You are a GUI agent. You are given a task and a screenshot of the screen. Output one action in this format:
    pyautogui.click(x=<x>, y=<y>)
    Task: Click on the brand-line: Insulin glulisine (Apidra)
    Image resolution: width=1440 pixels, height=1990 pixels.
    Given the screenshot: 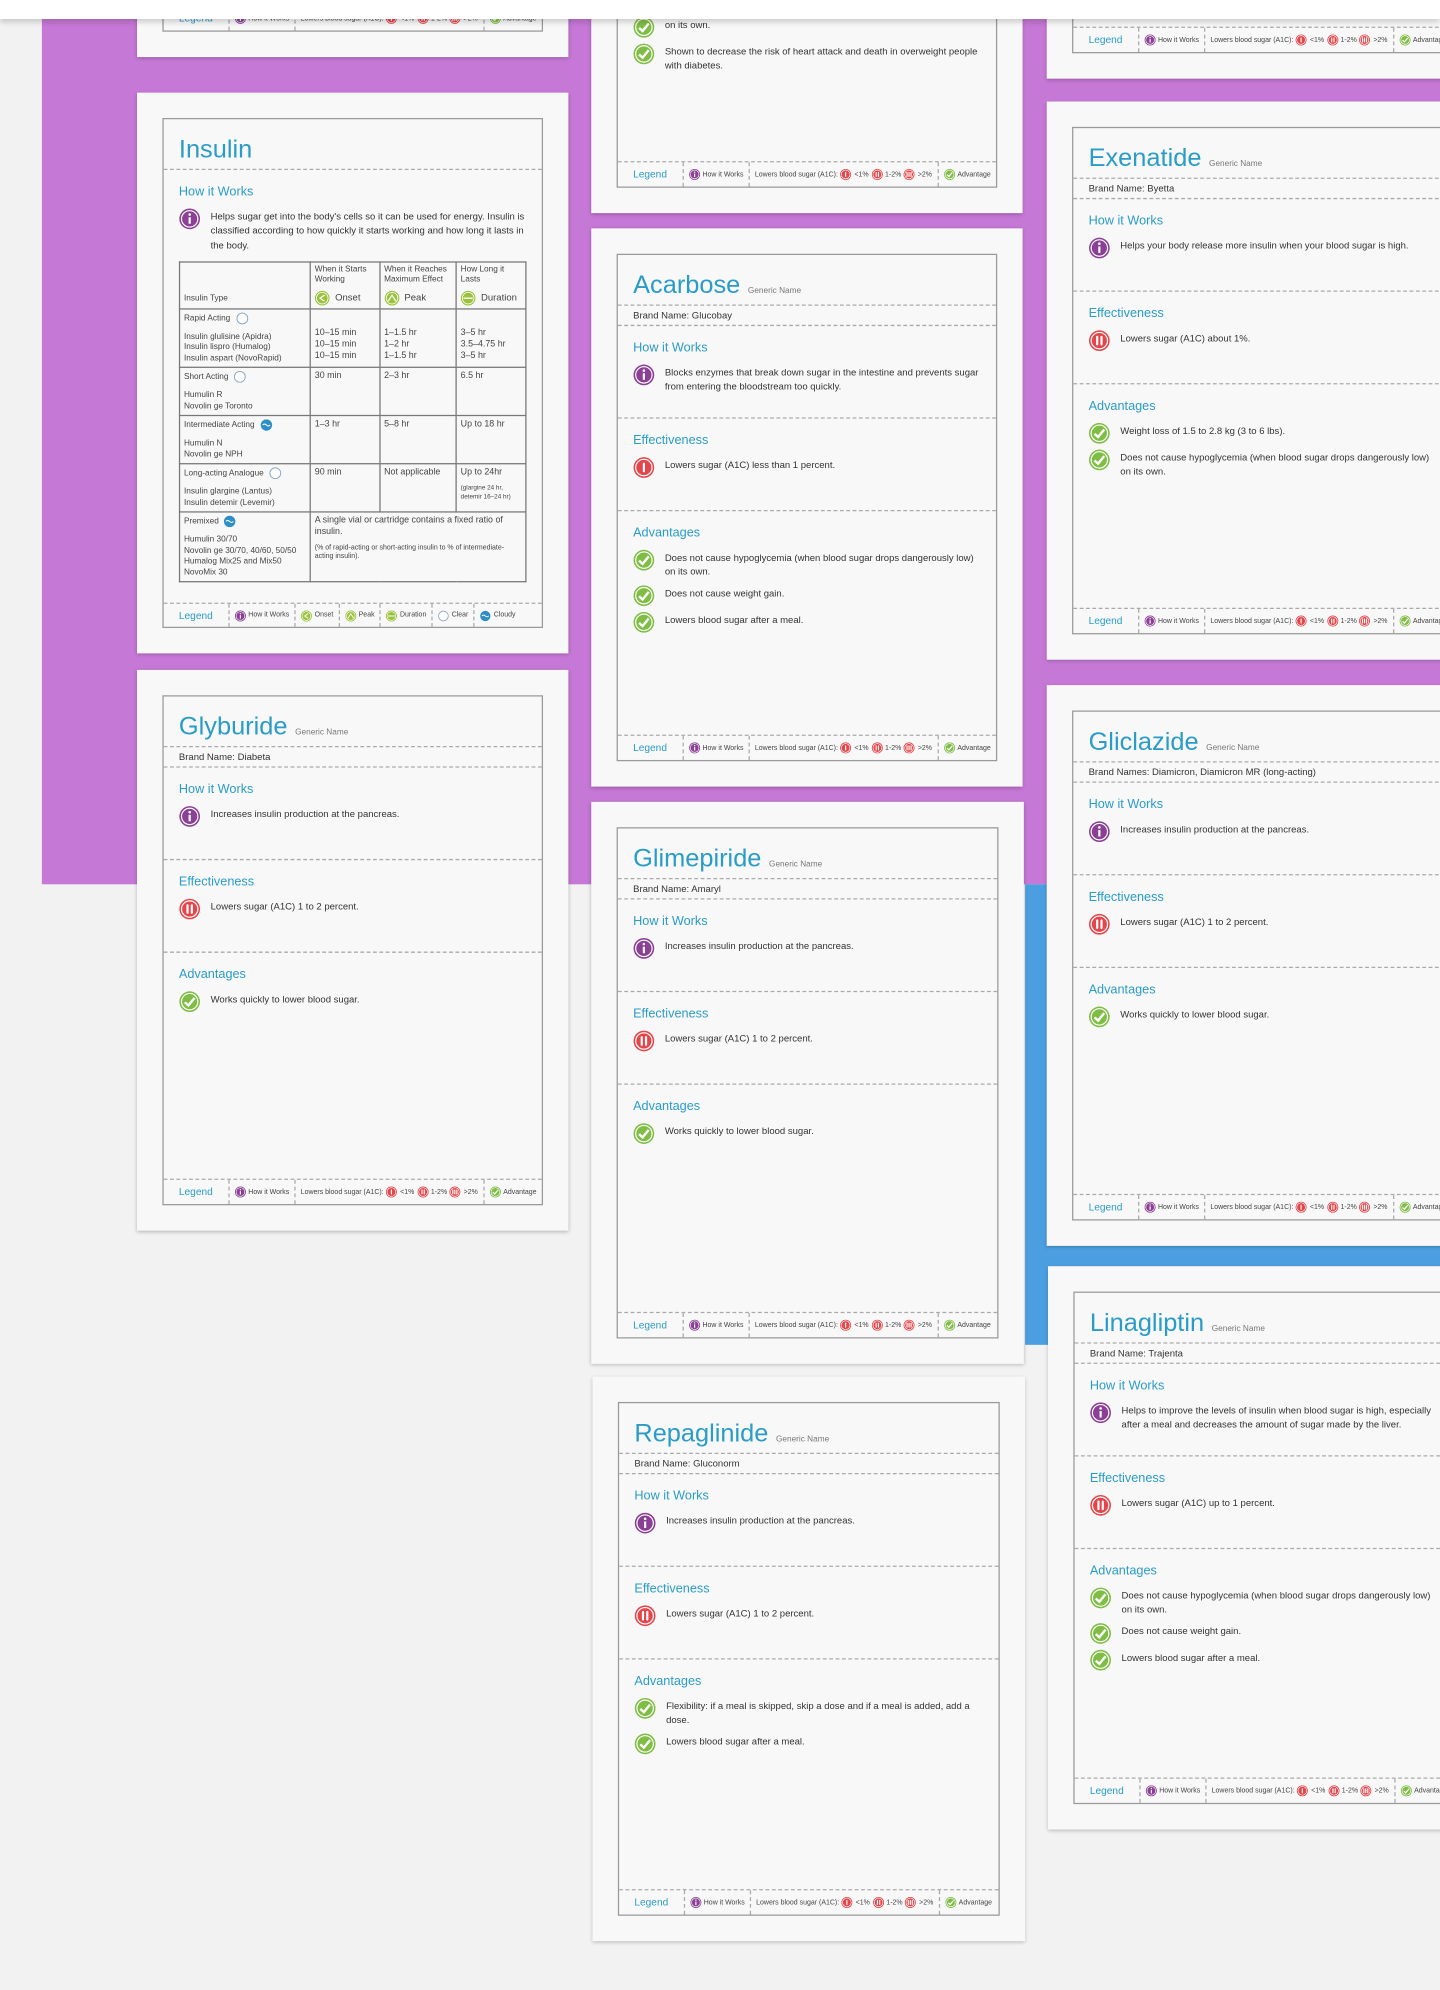 What is the action you would take?
    pyautogui.click(x=227, y=336)
    